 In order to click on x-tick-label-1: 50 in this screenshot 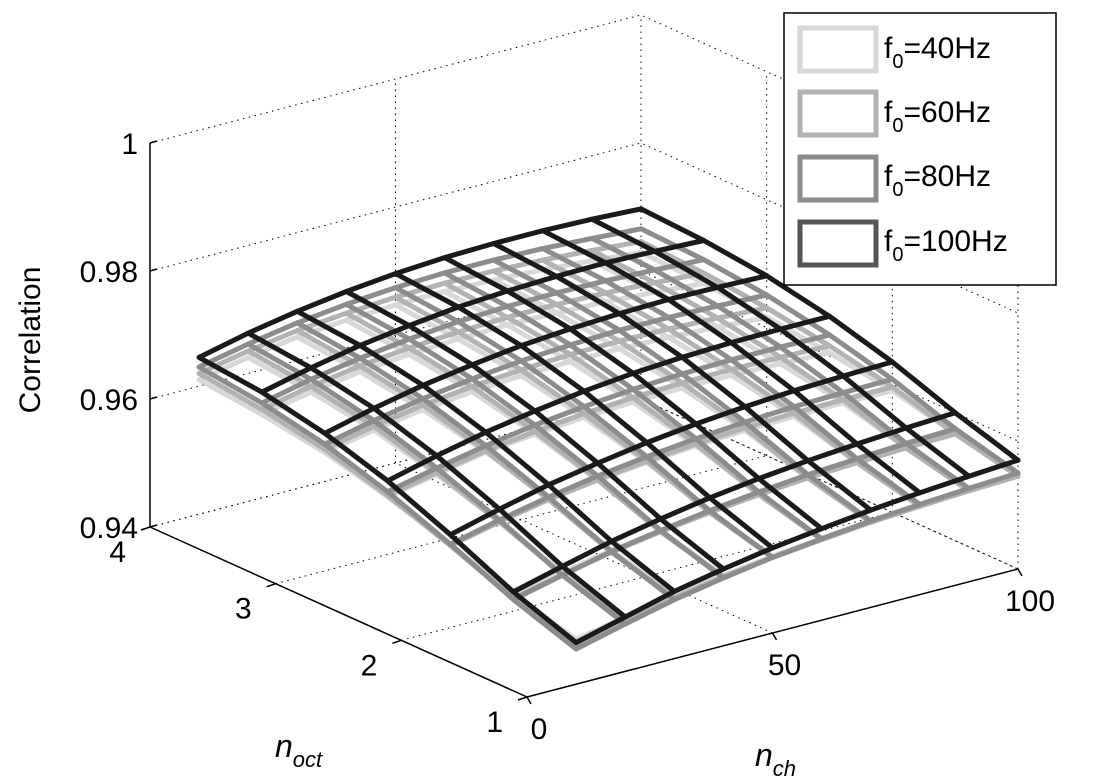, I will do `click(784, 665)`.